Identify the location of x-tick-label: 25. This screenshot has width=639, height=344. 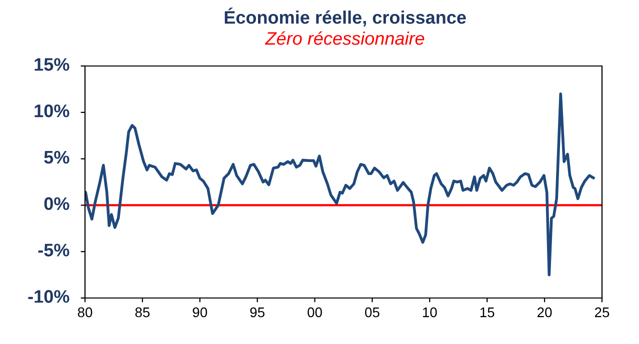
(602, 312).